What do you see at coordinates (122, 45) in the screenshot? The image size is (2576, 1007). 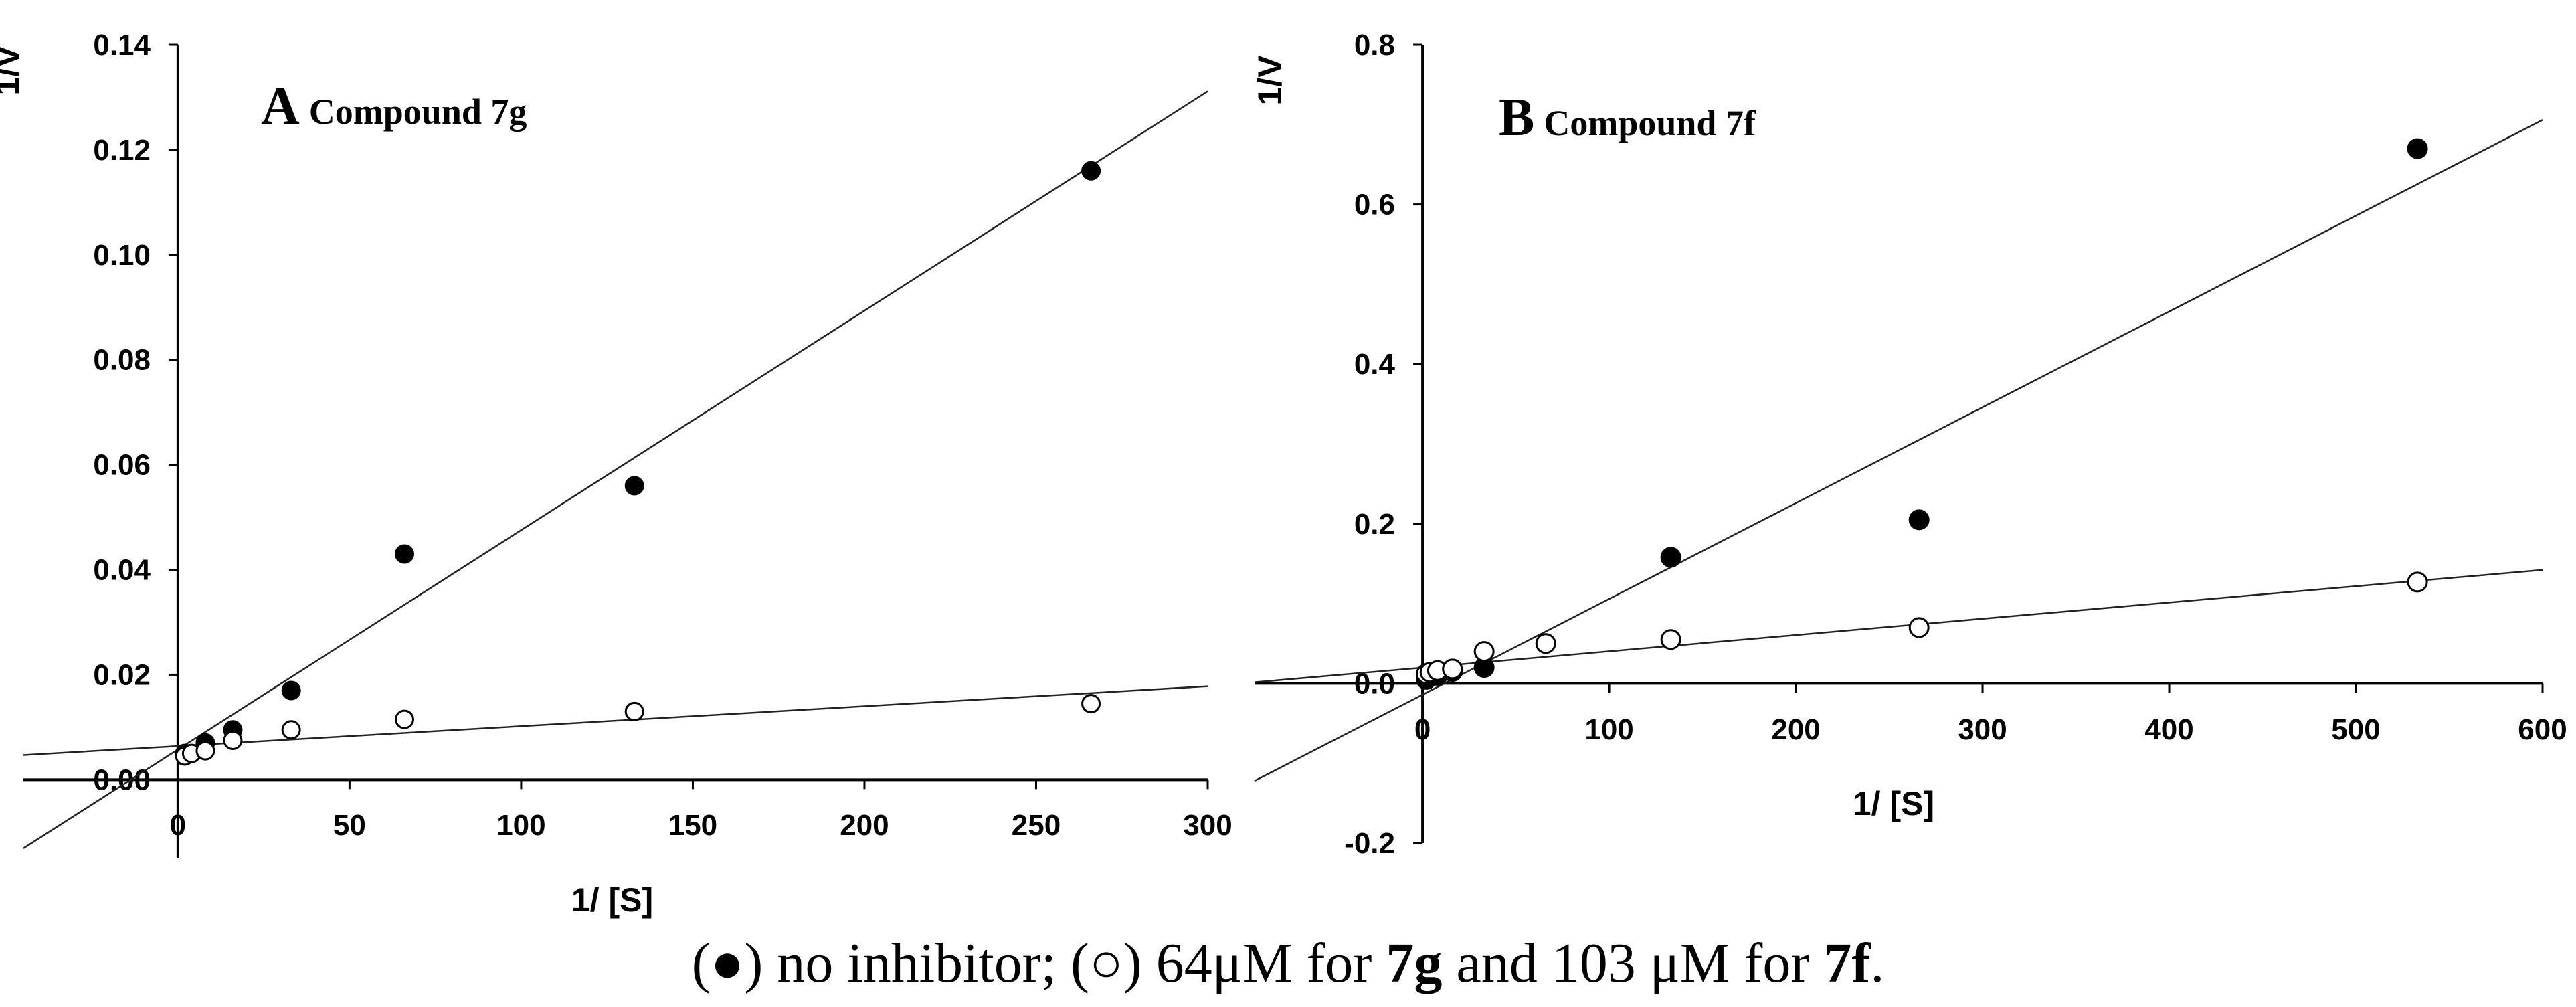 I see `panel-a-ytick-label: 0.14` at bounding box center [122, 45].